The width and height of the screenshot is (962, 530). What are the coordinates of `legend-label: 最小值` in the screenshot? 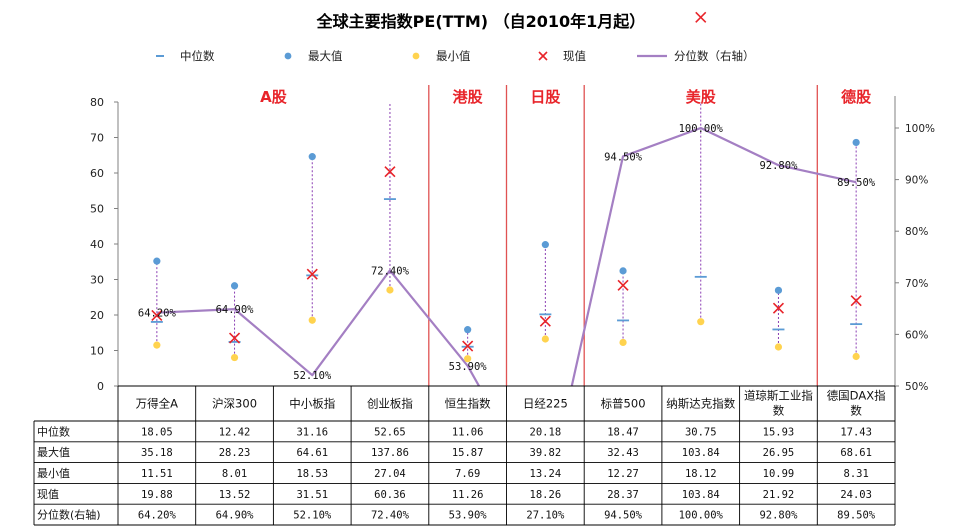 It's located at (453, 56).